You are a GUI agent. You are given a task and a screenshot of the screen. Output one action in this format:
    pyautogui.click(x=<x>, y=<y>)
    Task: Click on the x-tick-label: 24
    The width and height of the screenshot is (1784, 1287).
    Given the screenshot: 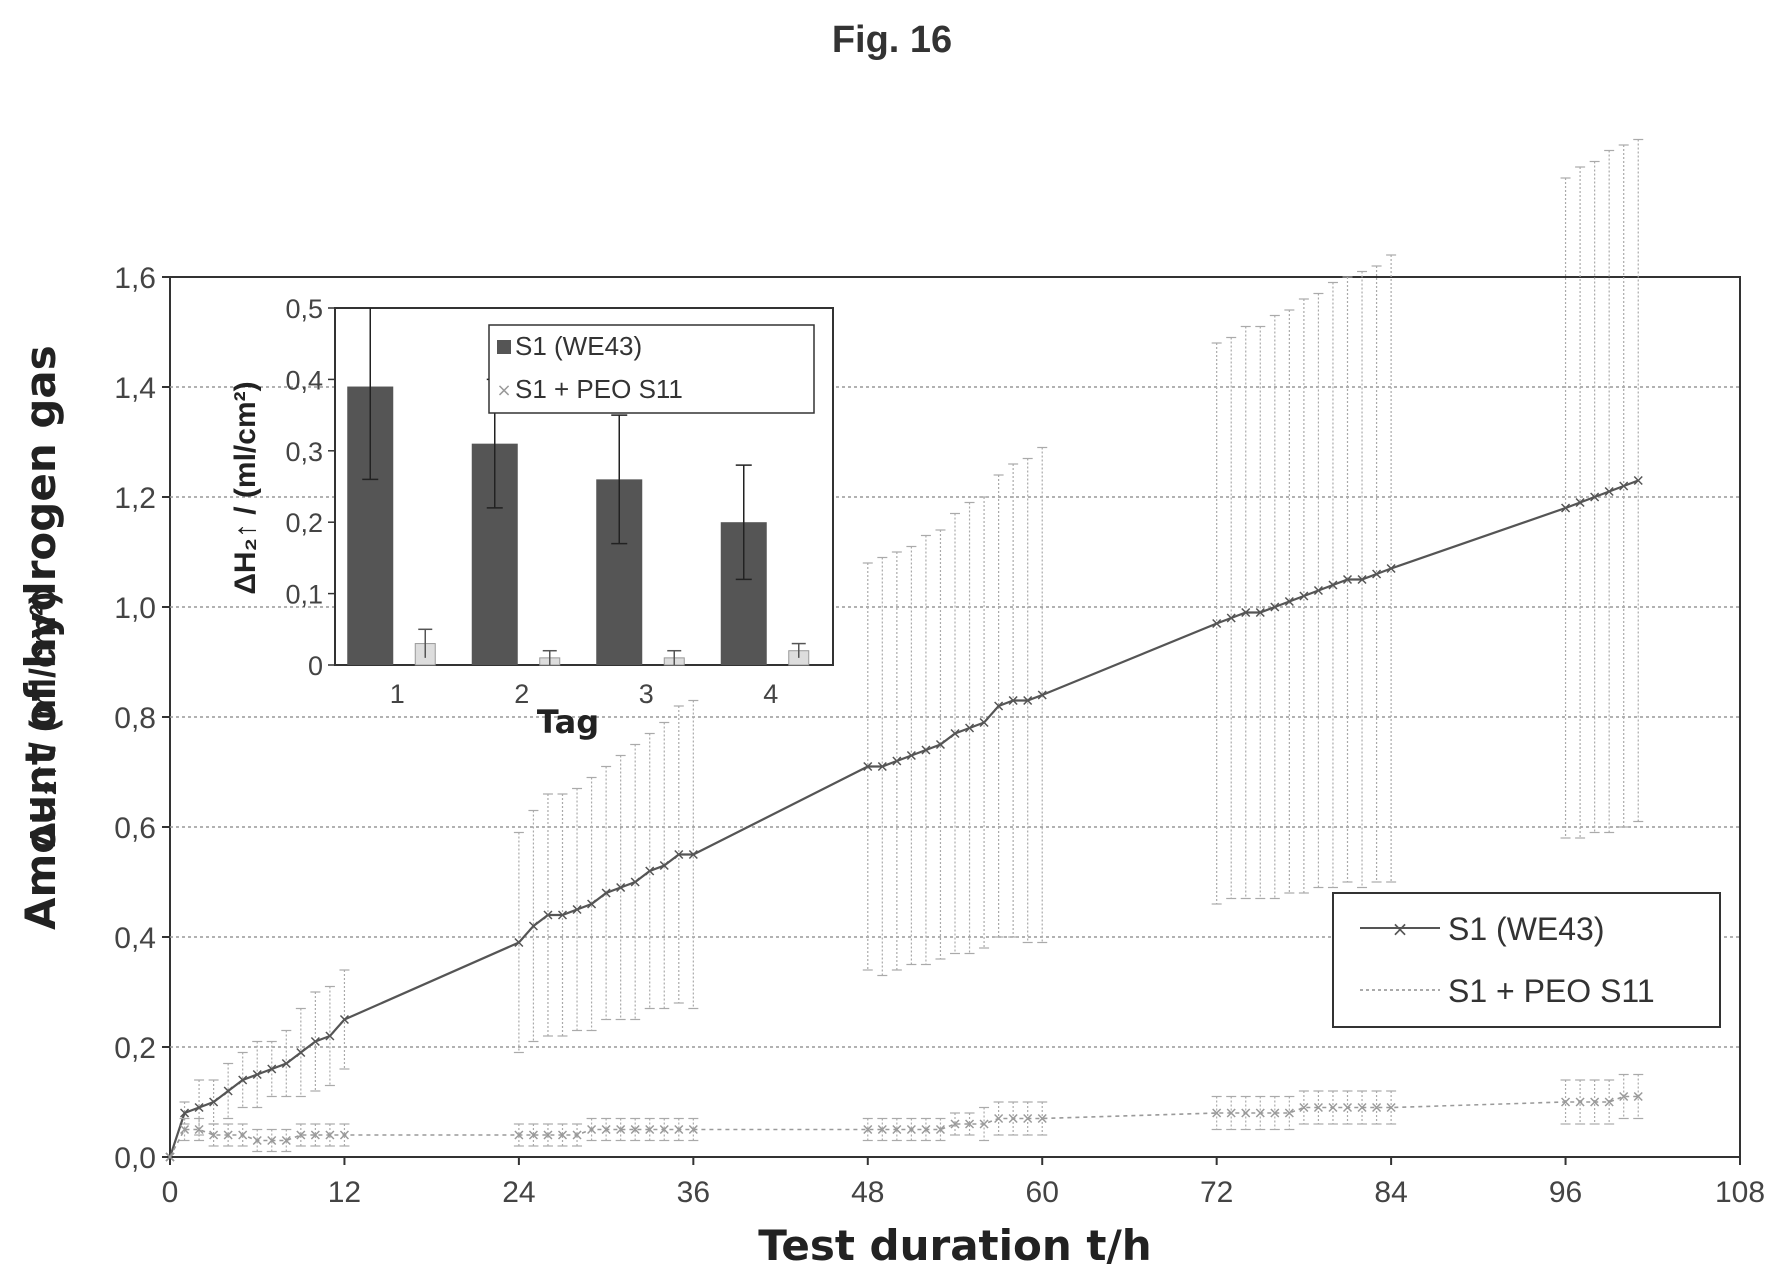 What is the action you would take?
    pyautogui.click(x=518, y=1192)
    